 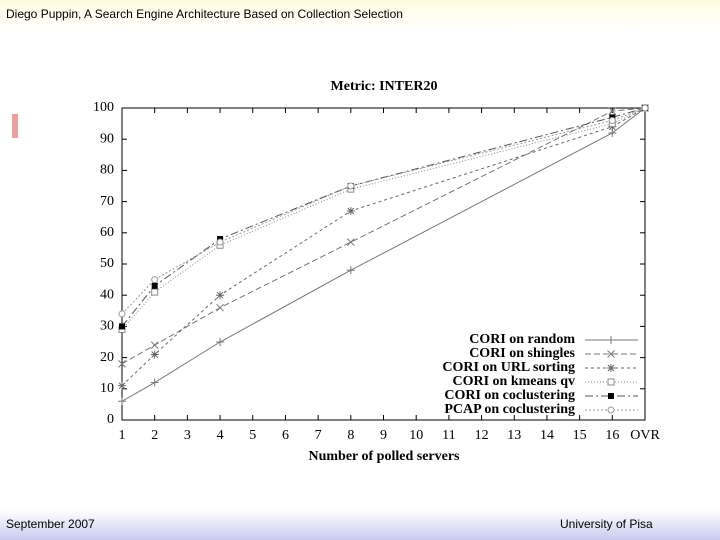 I want to click on y-tick-label: 70, so click(x=107, y=201).